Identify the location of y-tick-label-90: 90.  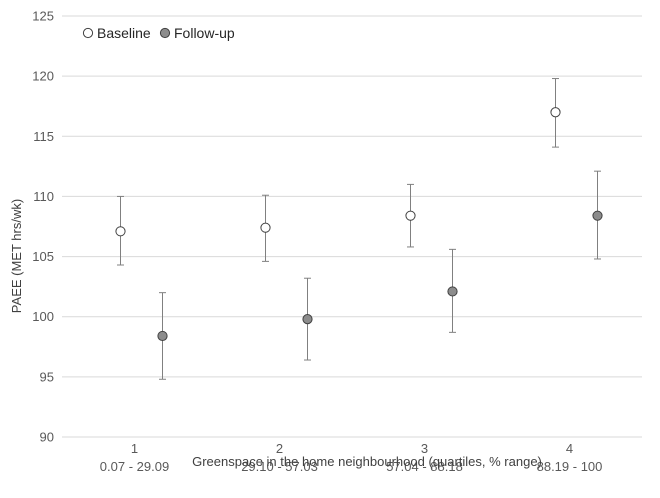
(47, 437).